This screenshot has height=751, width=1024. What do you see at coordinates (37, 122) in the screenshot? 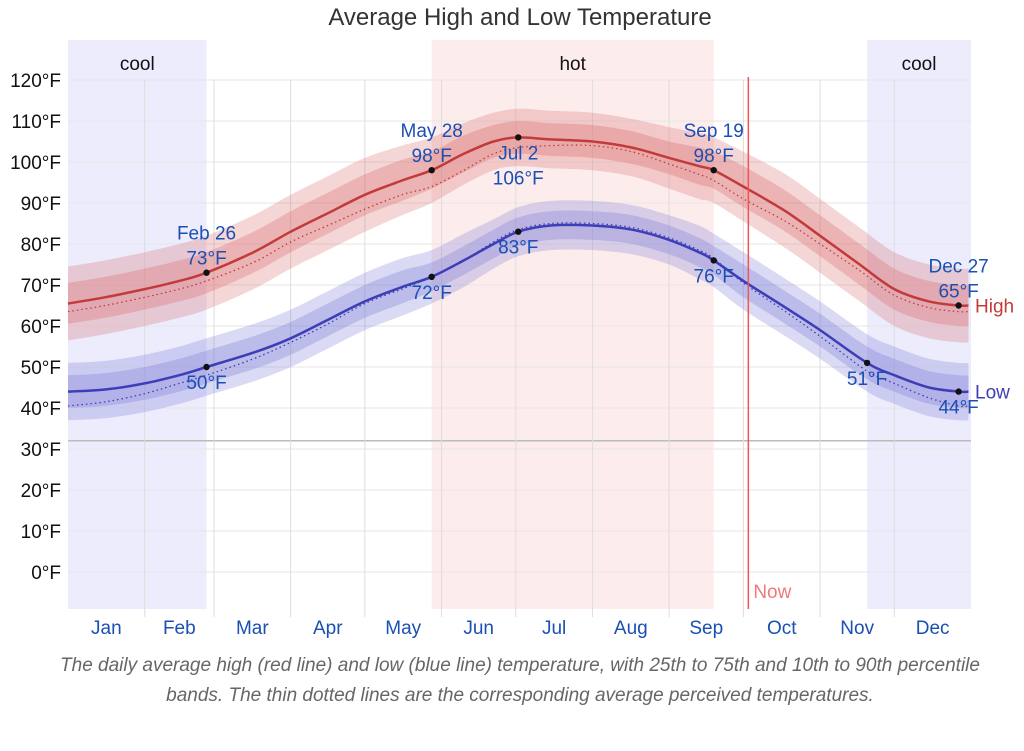
I see `y-tick-label: 110°F` at bounding box center [37, 122].